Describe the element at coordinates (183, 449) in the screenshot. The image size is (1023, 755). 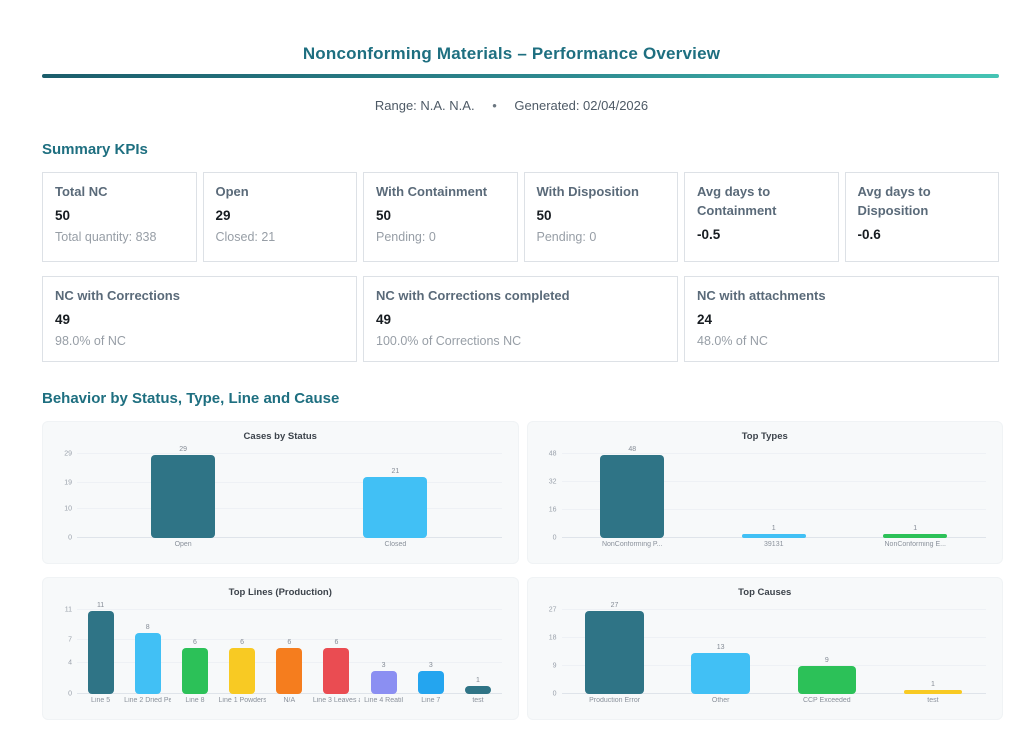
I see `bar-value-label: 29` at that location.